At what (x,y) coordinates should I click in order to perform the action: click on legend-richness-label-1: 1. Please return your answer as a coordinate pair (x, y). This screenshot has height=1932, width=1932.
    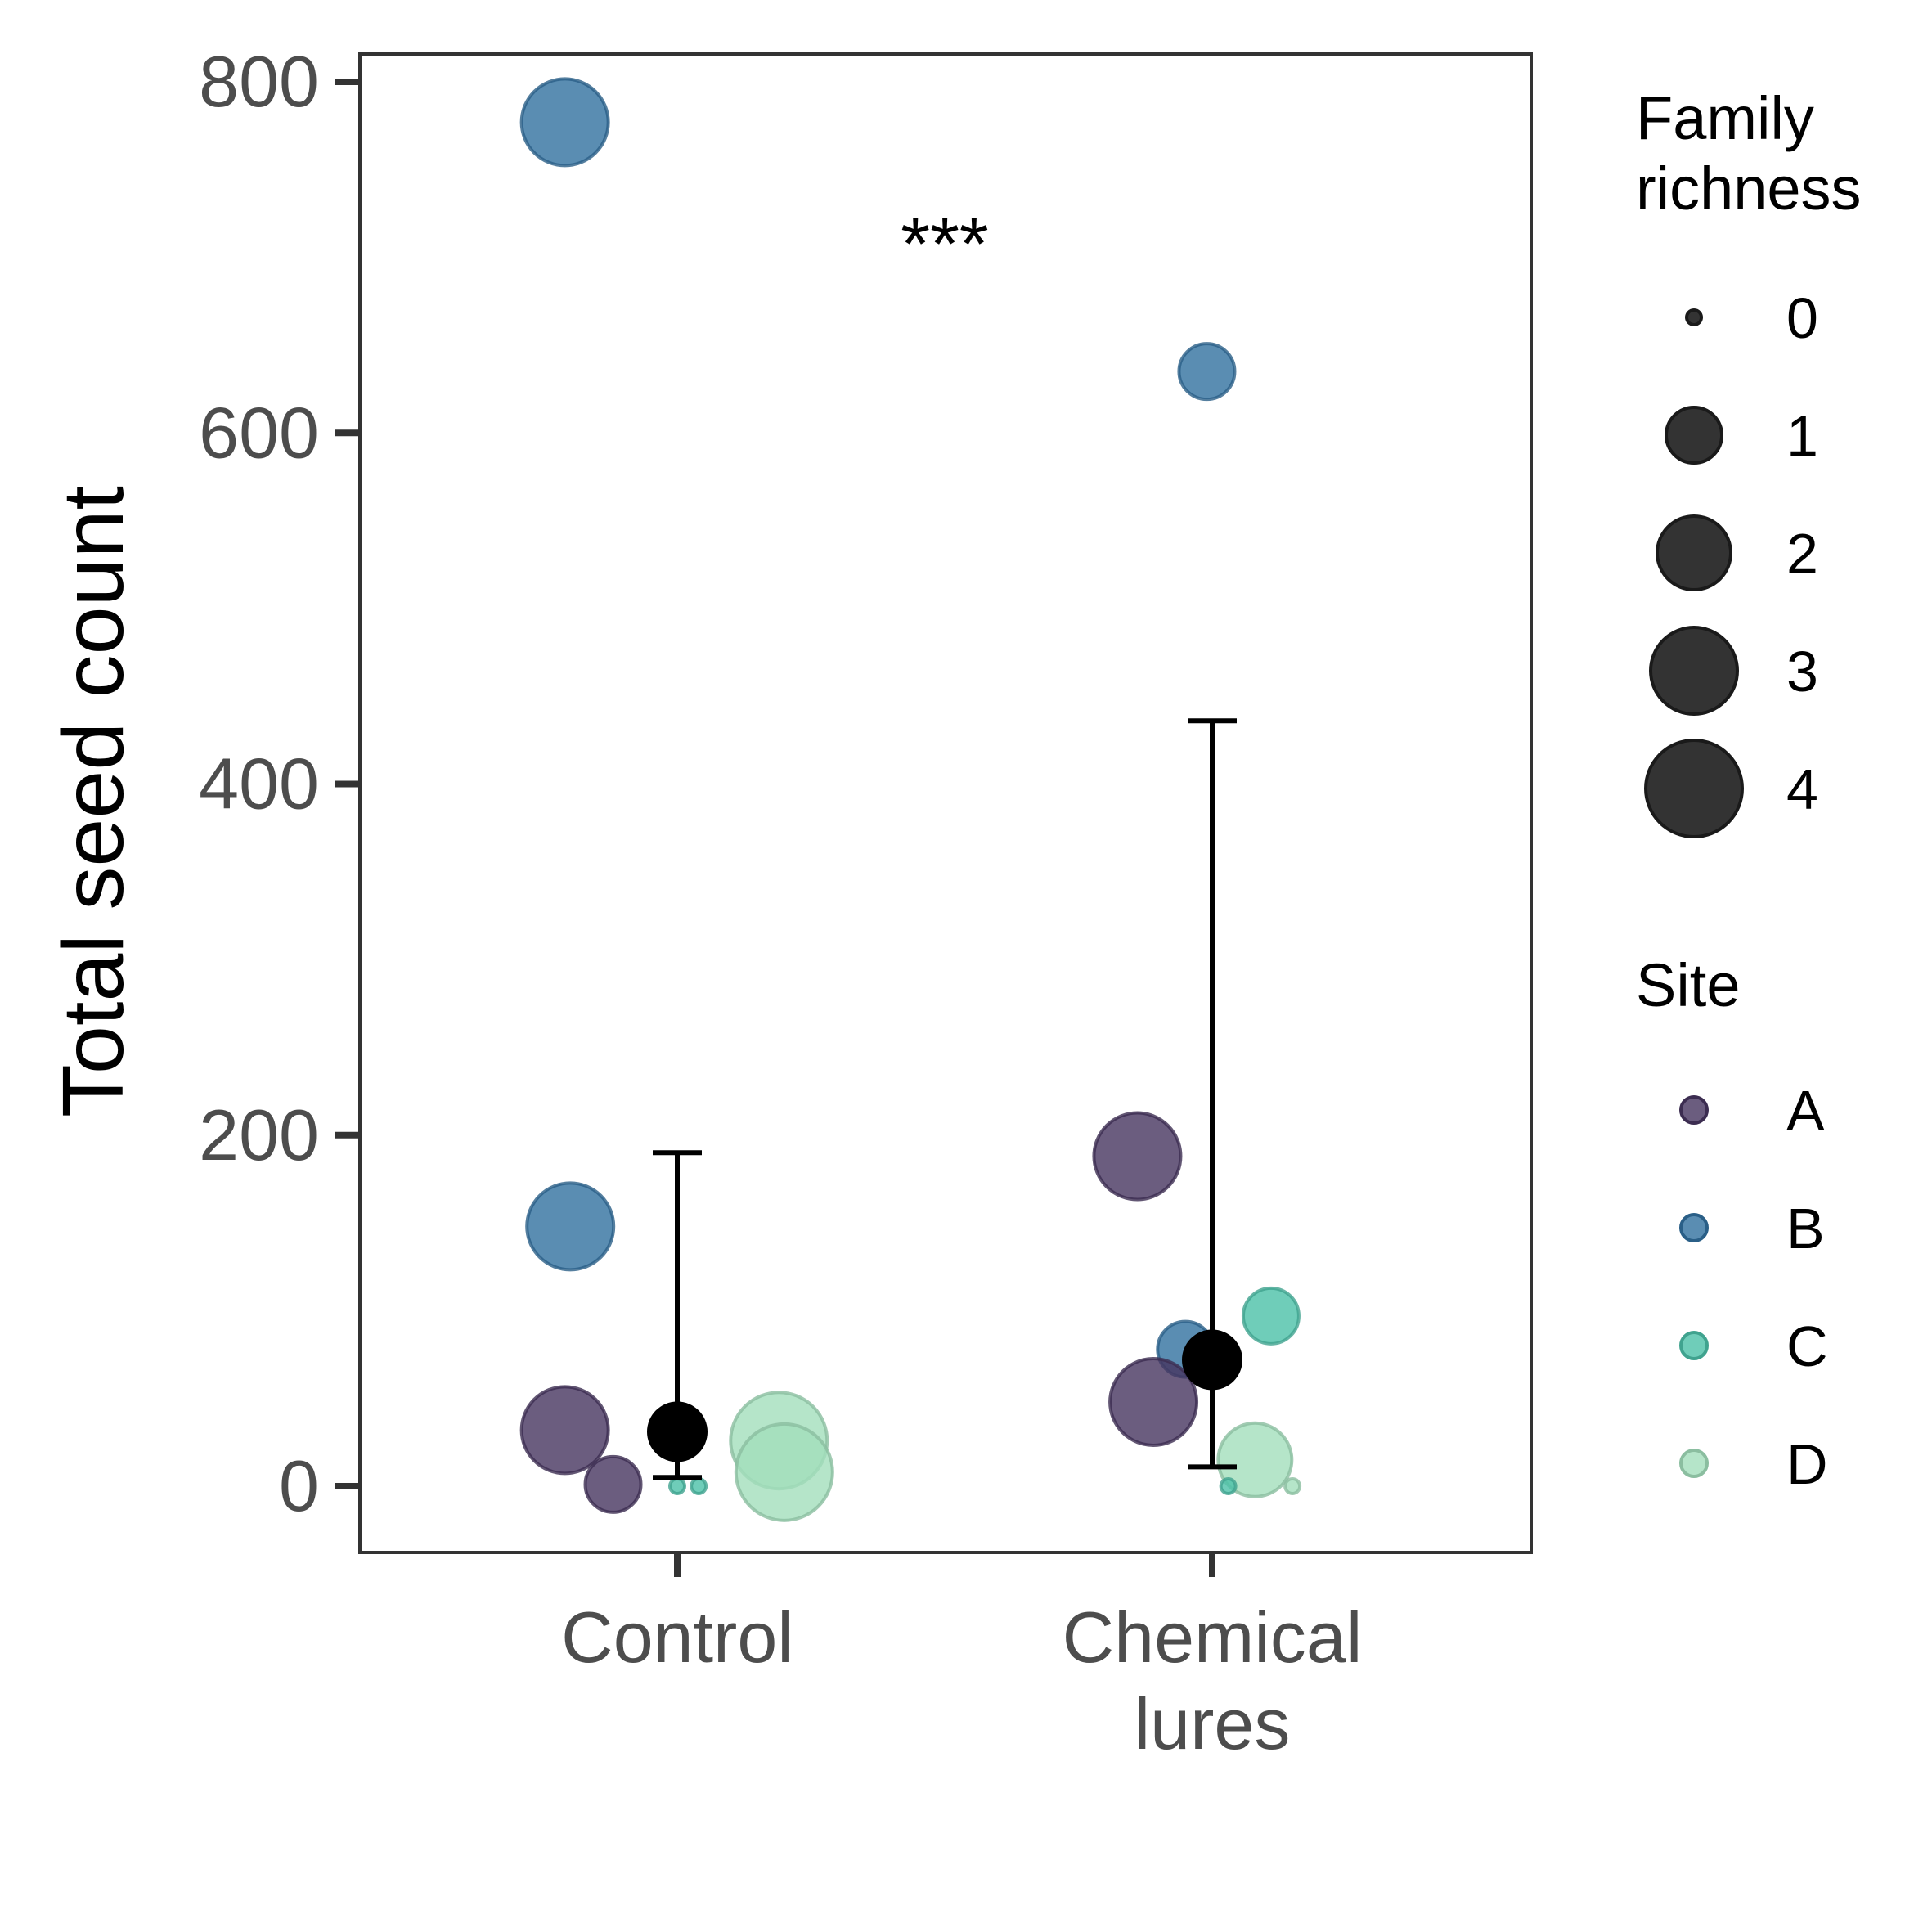
    Looking at the image, I should click on (1802, 436).